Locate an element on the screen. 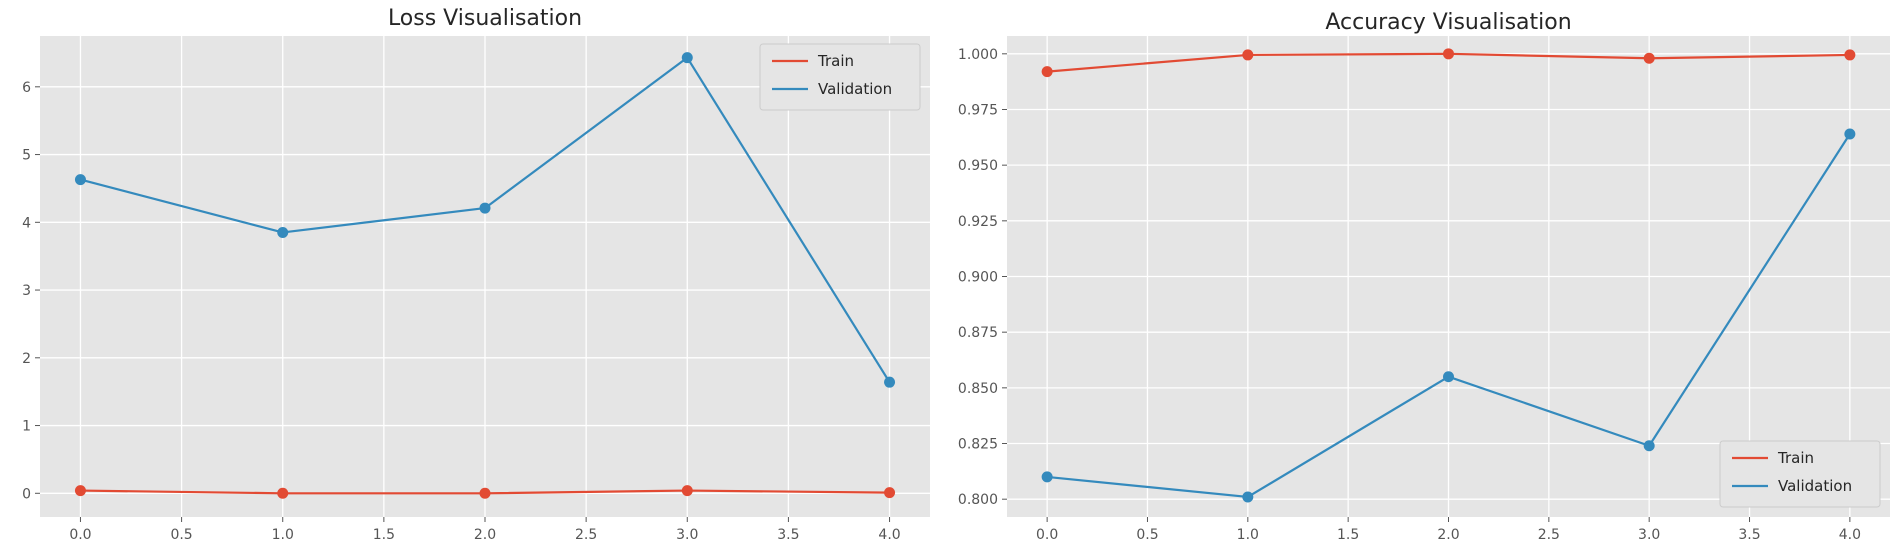 The image size is (1900, 549). chart-title: Accuracy Visualisation is located at coordinates (1448, 22).